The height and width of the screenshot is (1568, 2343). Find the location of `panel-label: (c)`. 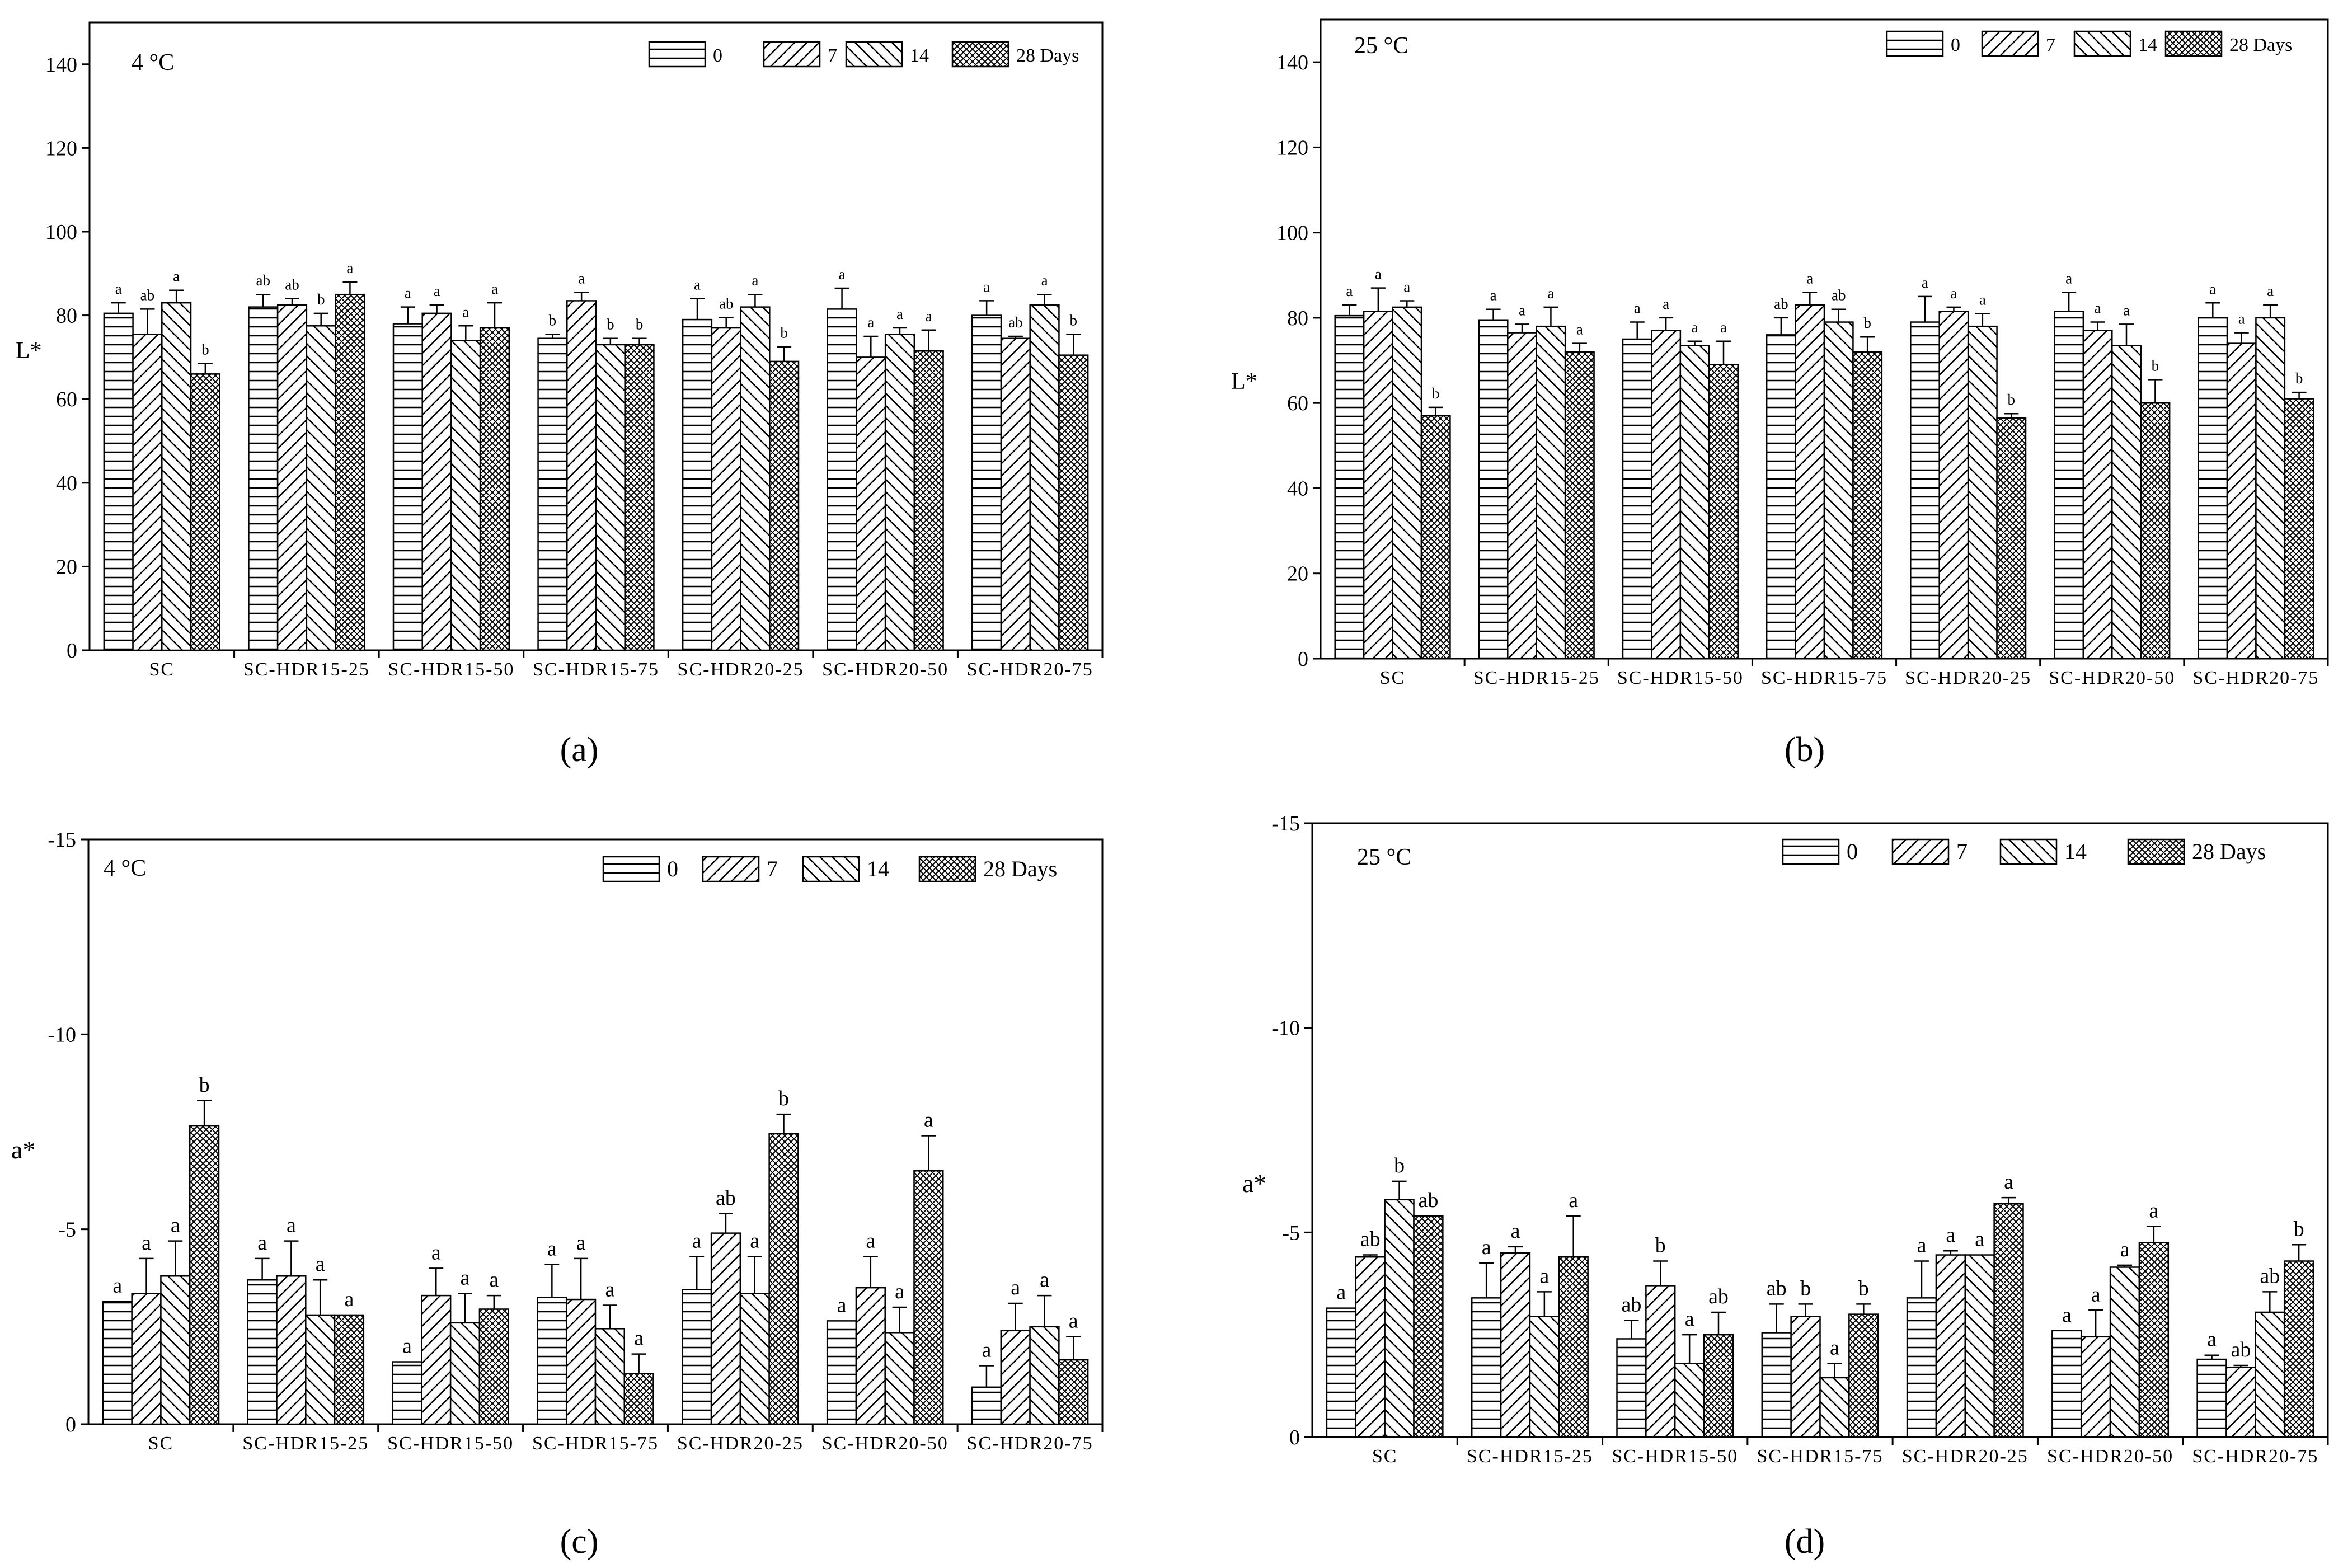

panel-label: (c) is located at coordinates (579, 1542).